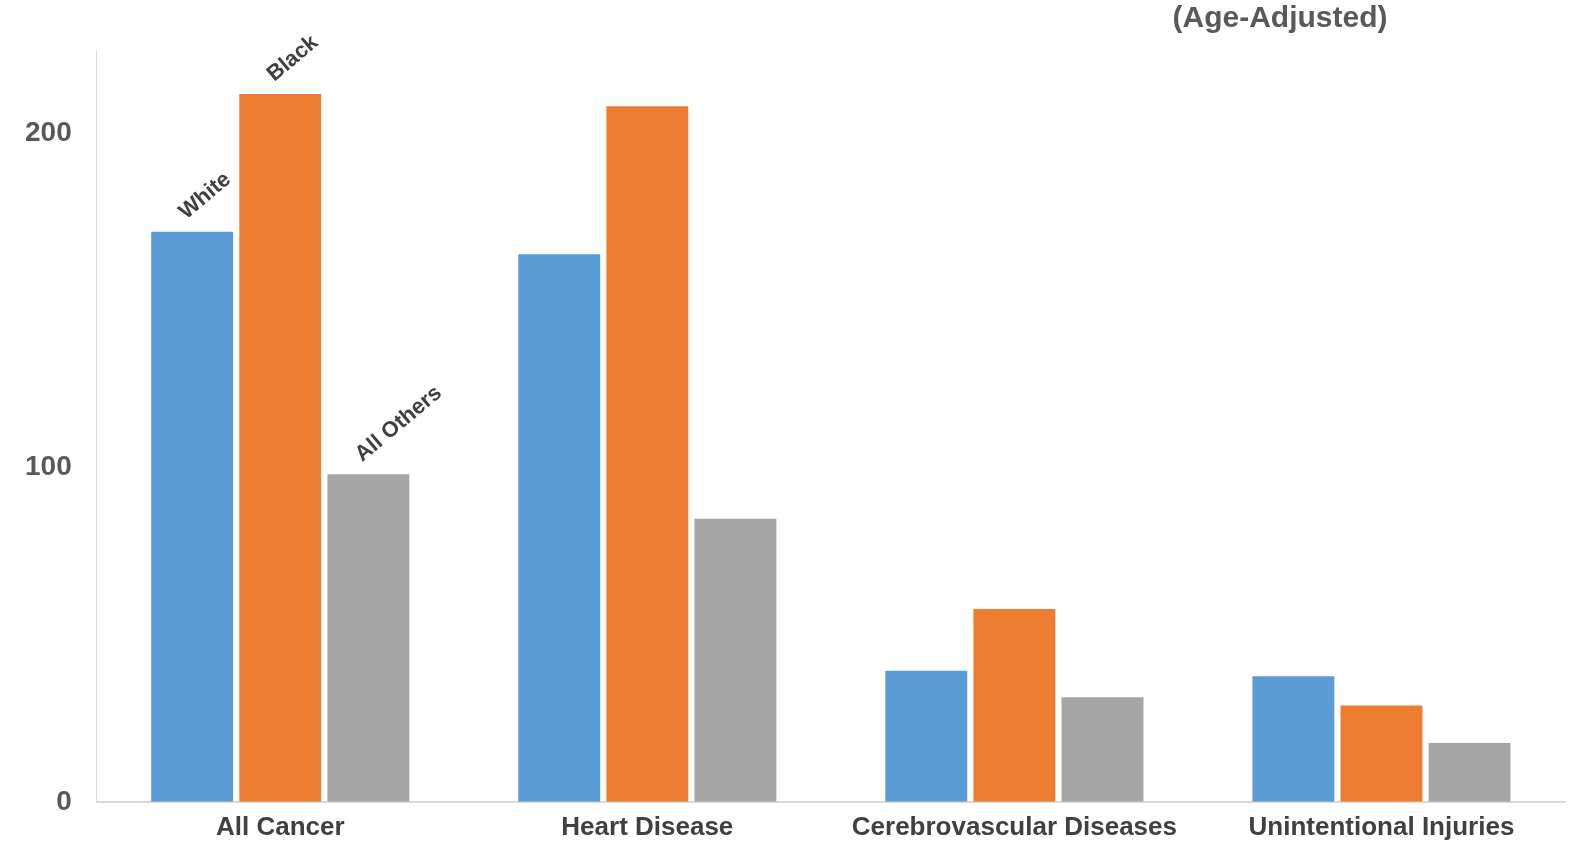 The image size is (1595, 858). I want to click on y-tick-label: 200, so click(48, 132).